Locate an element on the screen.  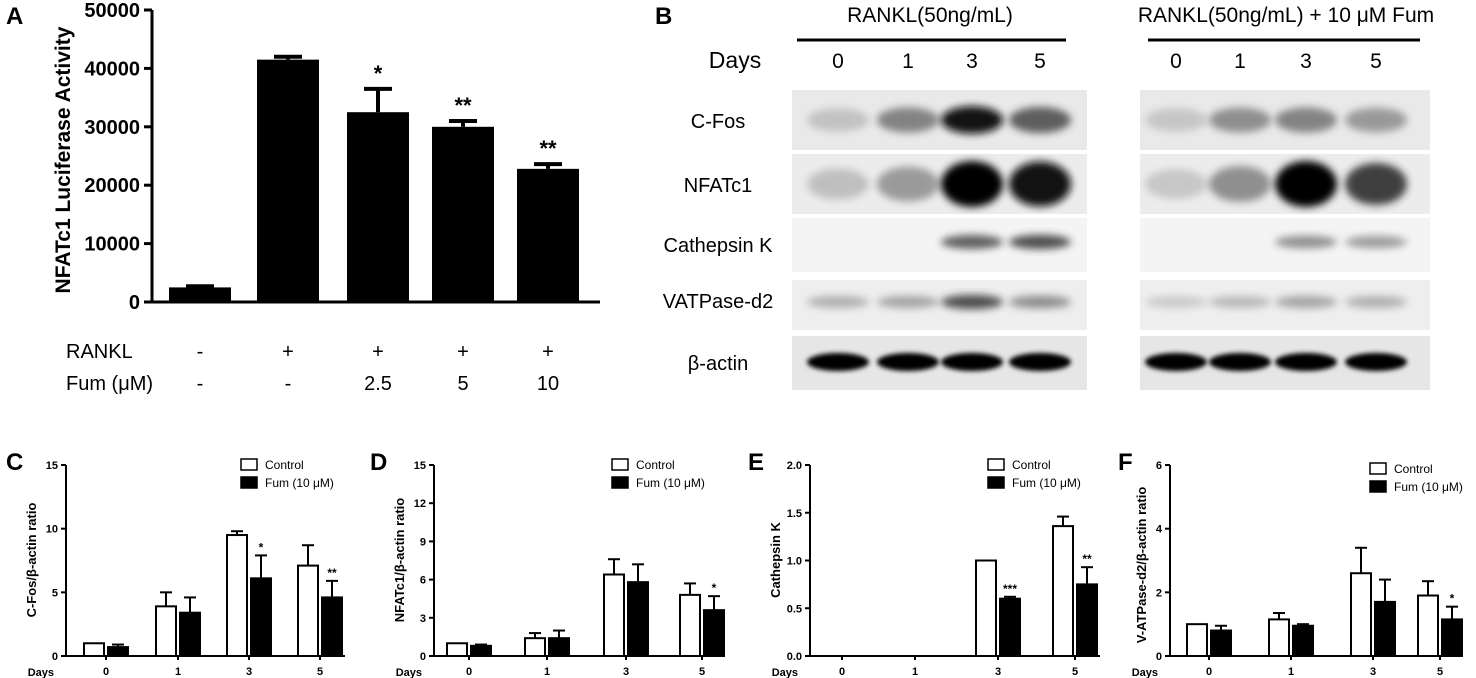
y-tick-label: 10000 is located at coordinates (112, 245).